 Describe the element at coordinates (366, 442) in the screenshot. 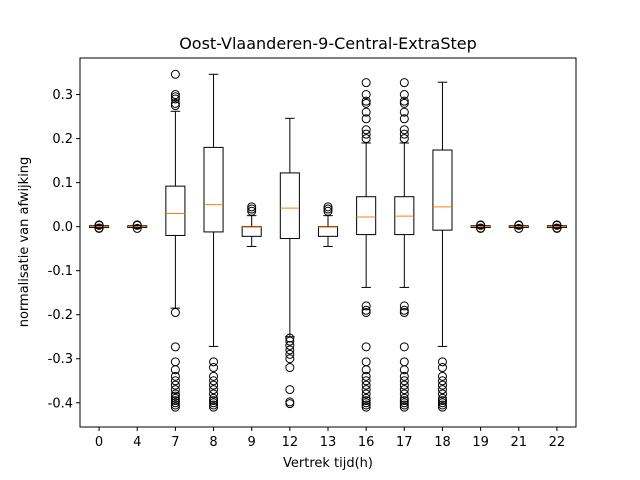

I see `x-tick-label: 16` at that location.